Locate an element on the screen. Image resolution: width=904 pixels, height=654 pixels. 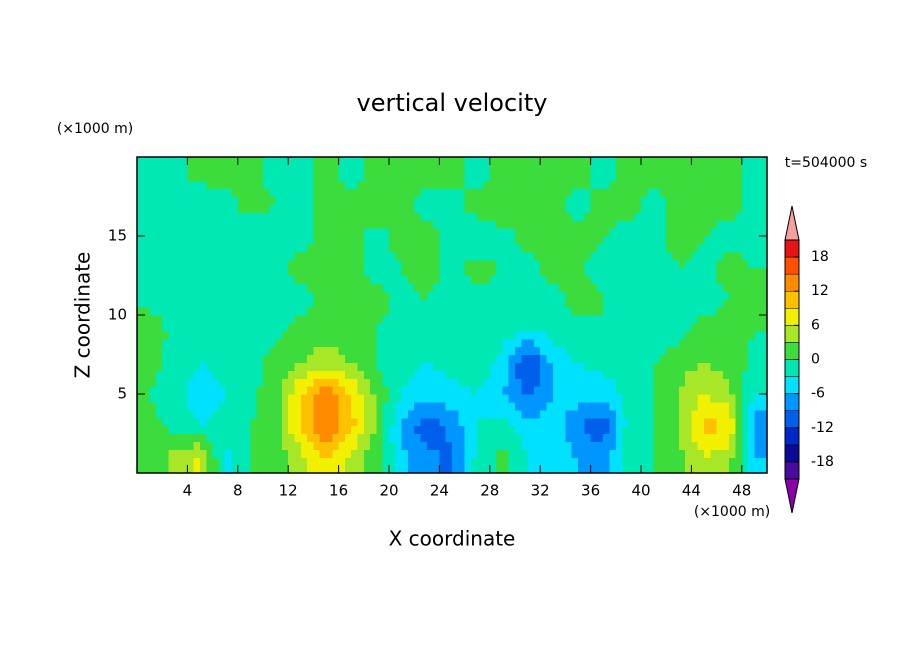
x-tick-label: 12 is located at coordinates (288, 491).